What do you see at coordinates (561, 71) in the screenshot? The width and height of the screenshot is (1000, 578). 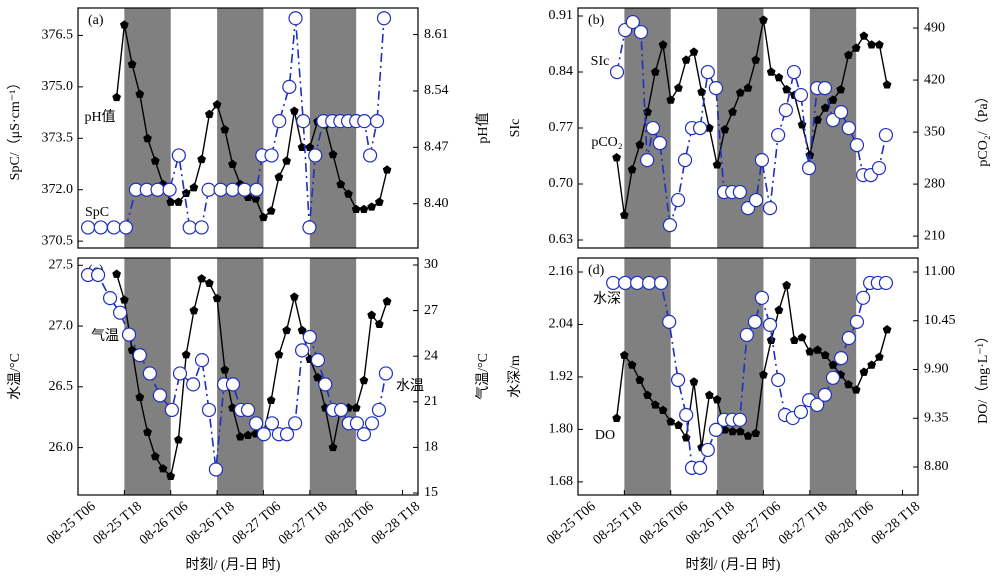 I see `y-tick-label: 0.84` at bounding box center [561, 71].